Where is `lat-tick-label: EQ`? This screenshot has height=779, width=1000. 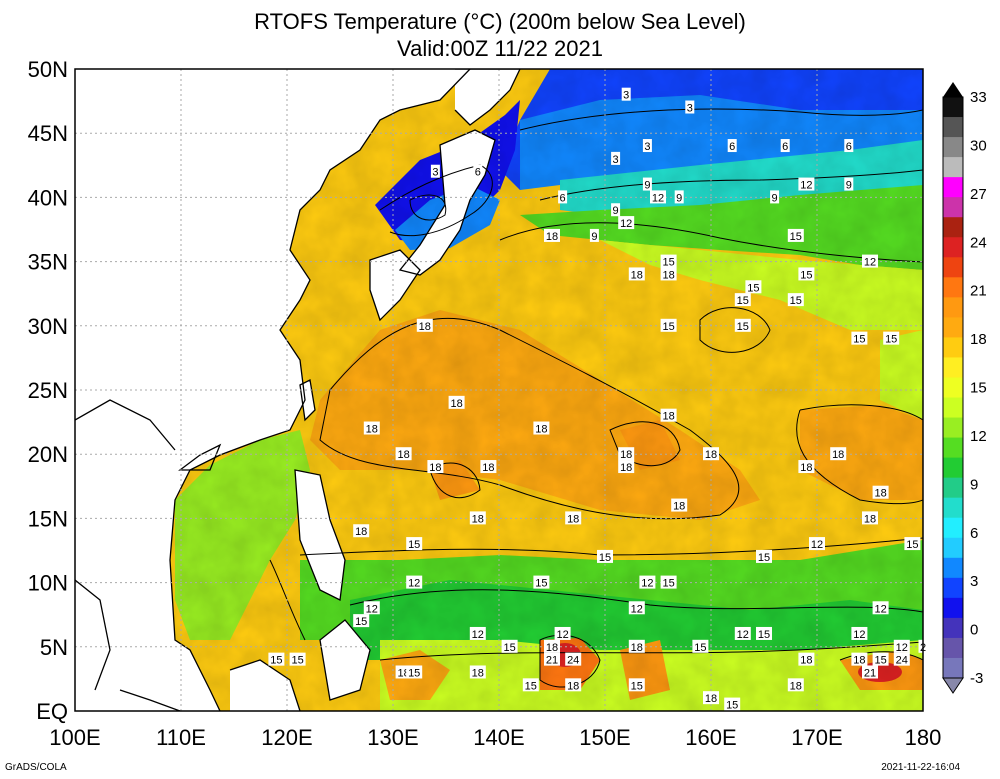 lat-tick-label: EQ is located at coordinates (52, 711).